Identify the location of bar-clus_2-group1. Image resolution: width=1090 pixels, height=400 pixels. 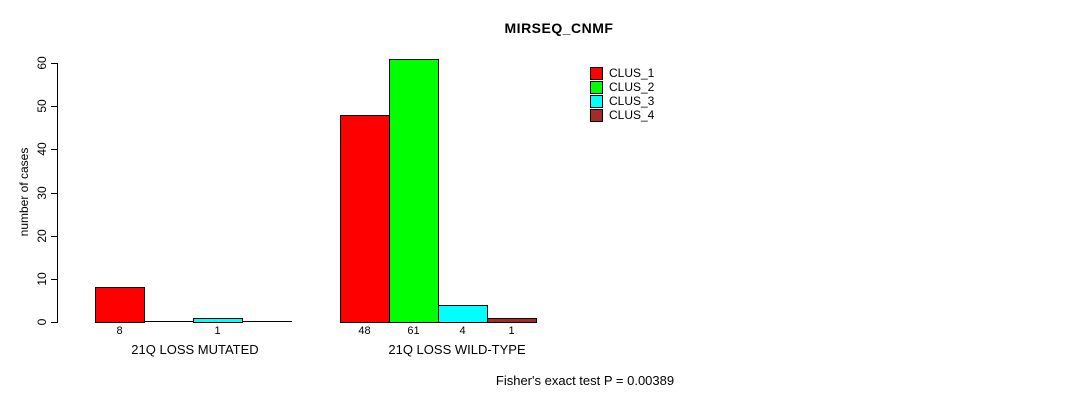
(169, 321).